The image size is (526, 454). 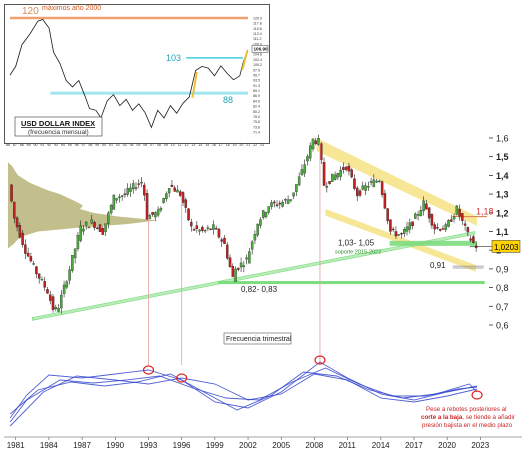 What do you see at coordinates (488, 417) in the screenshot?
I see `indicator-note-rest: , se tiende a añadir` at bounding box center [488, 417].